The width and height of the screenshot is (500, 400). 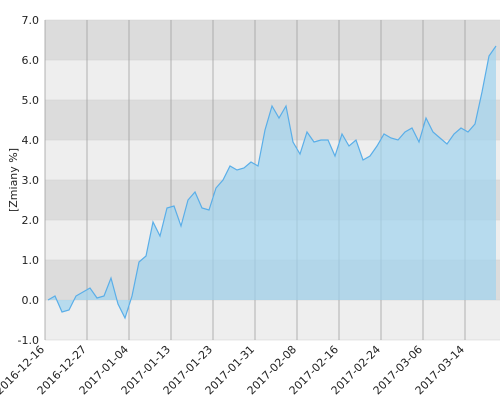 I want to click on y-axis-label: [Zmiany %], so click(x=13, y=180).